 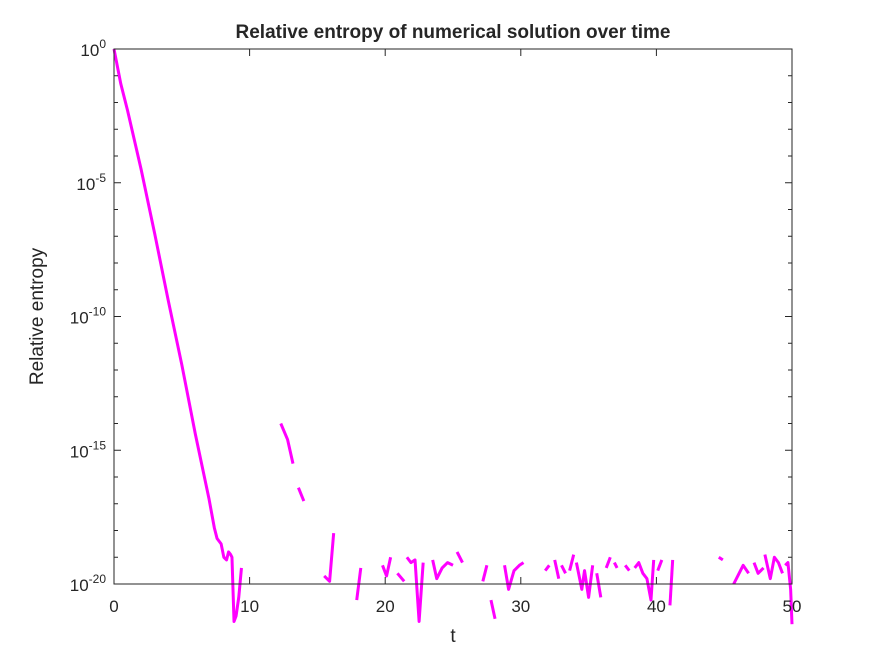 I want to click on y-tick-labels: 10⁰ 10⁻⁵ 10⁻¹⁰ 10⁻¹⁵ 10⁻²⁰, so click(x=88, y=316).